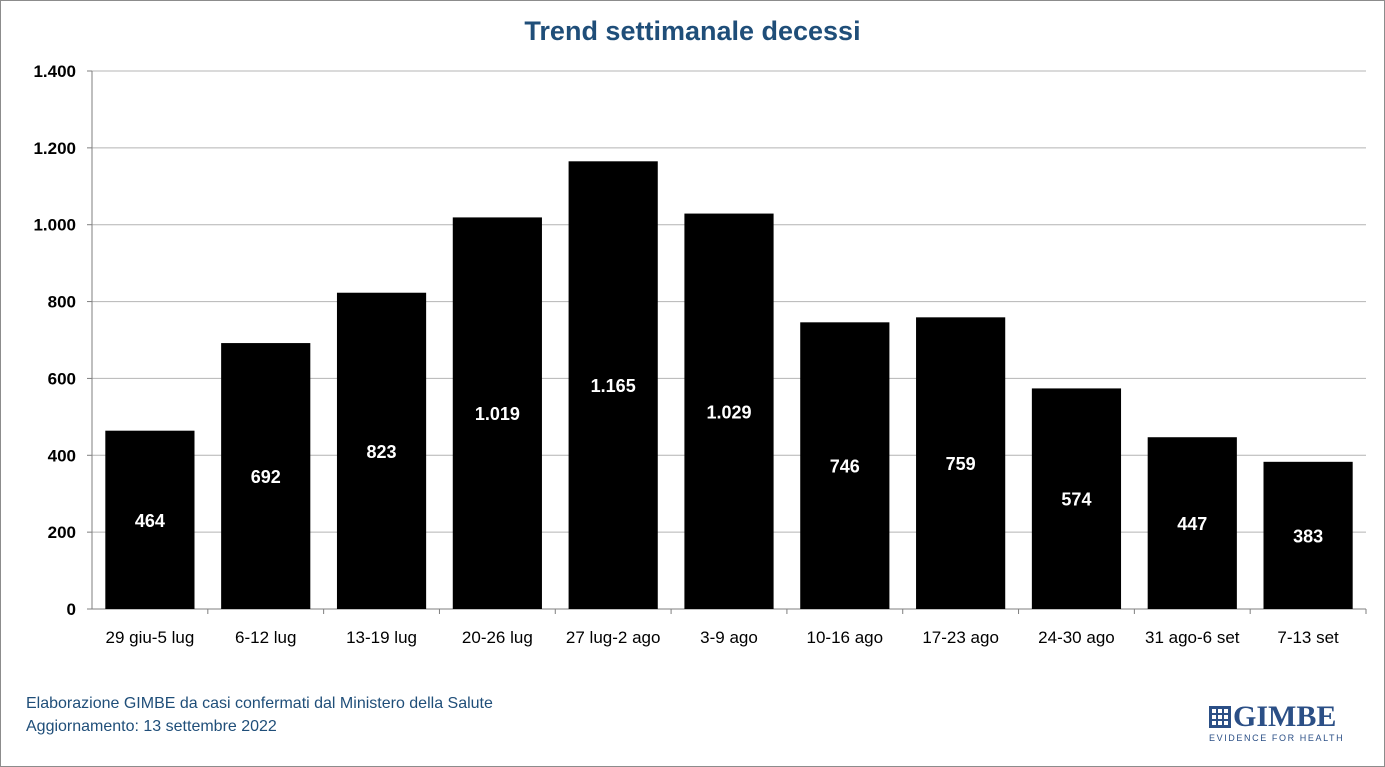  What do you see at coordinates (1076, 637) in the screenshot?
I see `x-tick-label: 24-30 ago` at bounding box center [1076, 637].